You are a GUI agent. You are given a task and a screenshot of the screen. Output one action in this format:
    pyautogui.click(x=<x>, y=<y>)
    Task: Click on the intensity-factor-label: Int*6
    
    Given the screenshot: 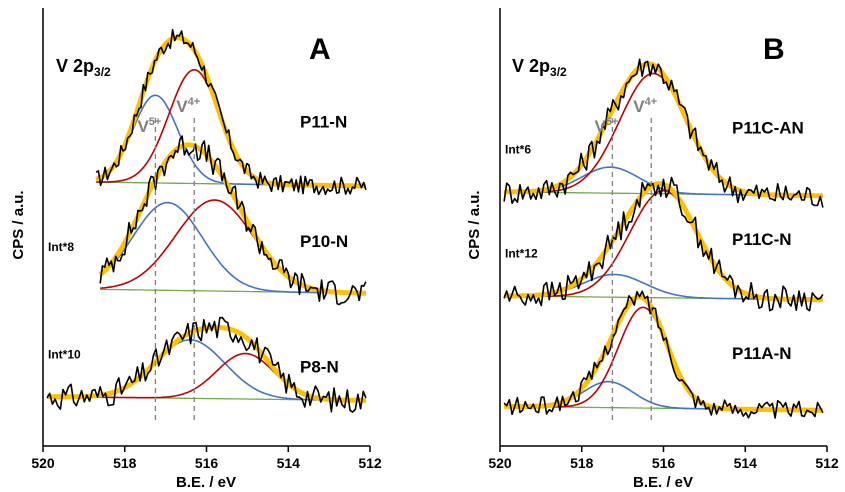 What is the action you would take?
    pyautogui.click(x=518, y=150)
    